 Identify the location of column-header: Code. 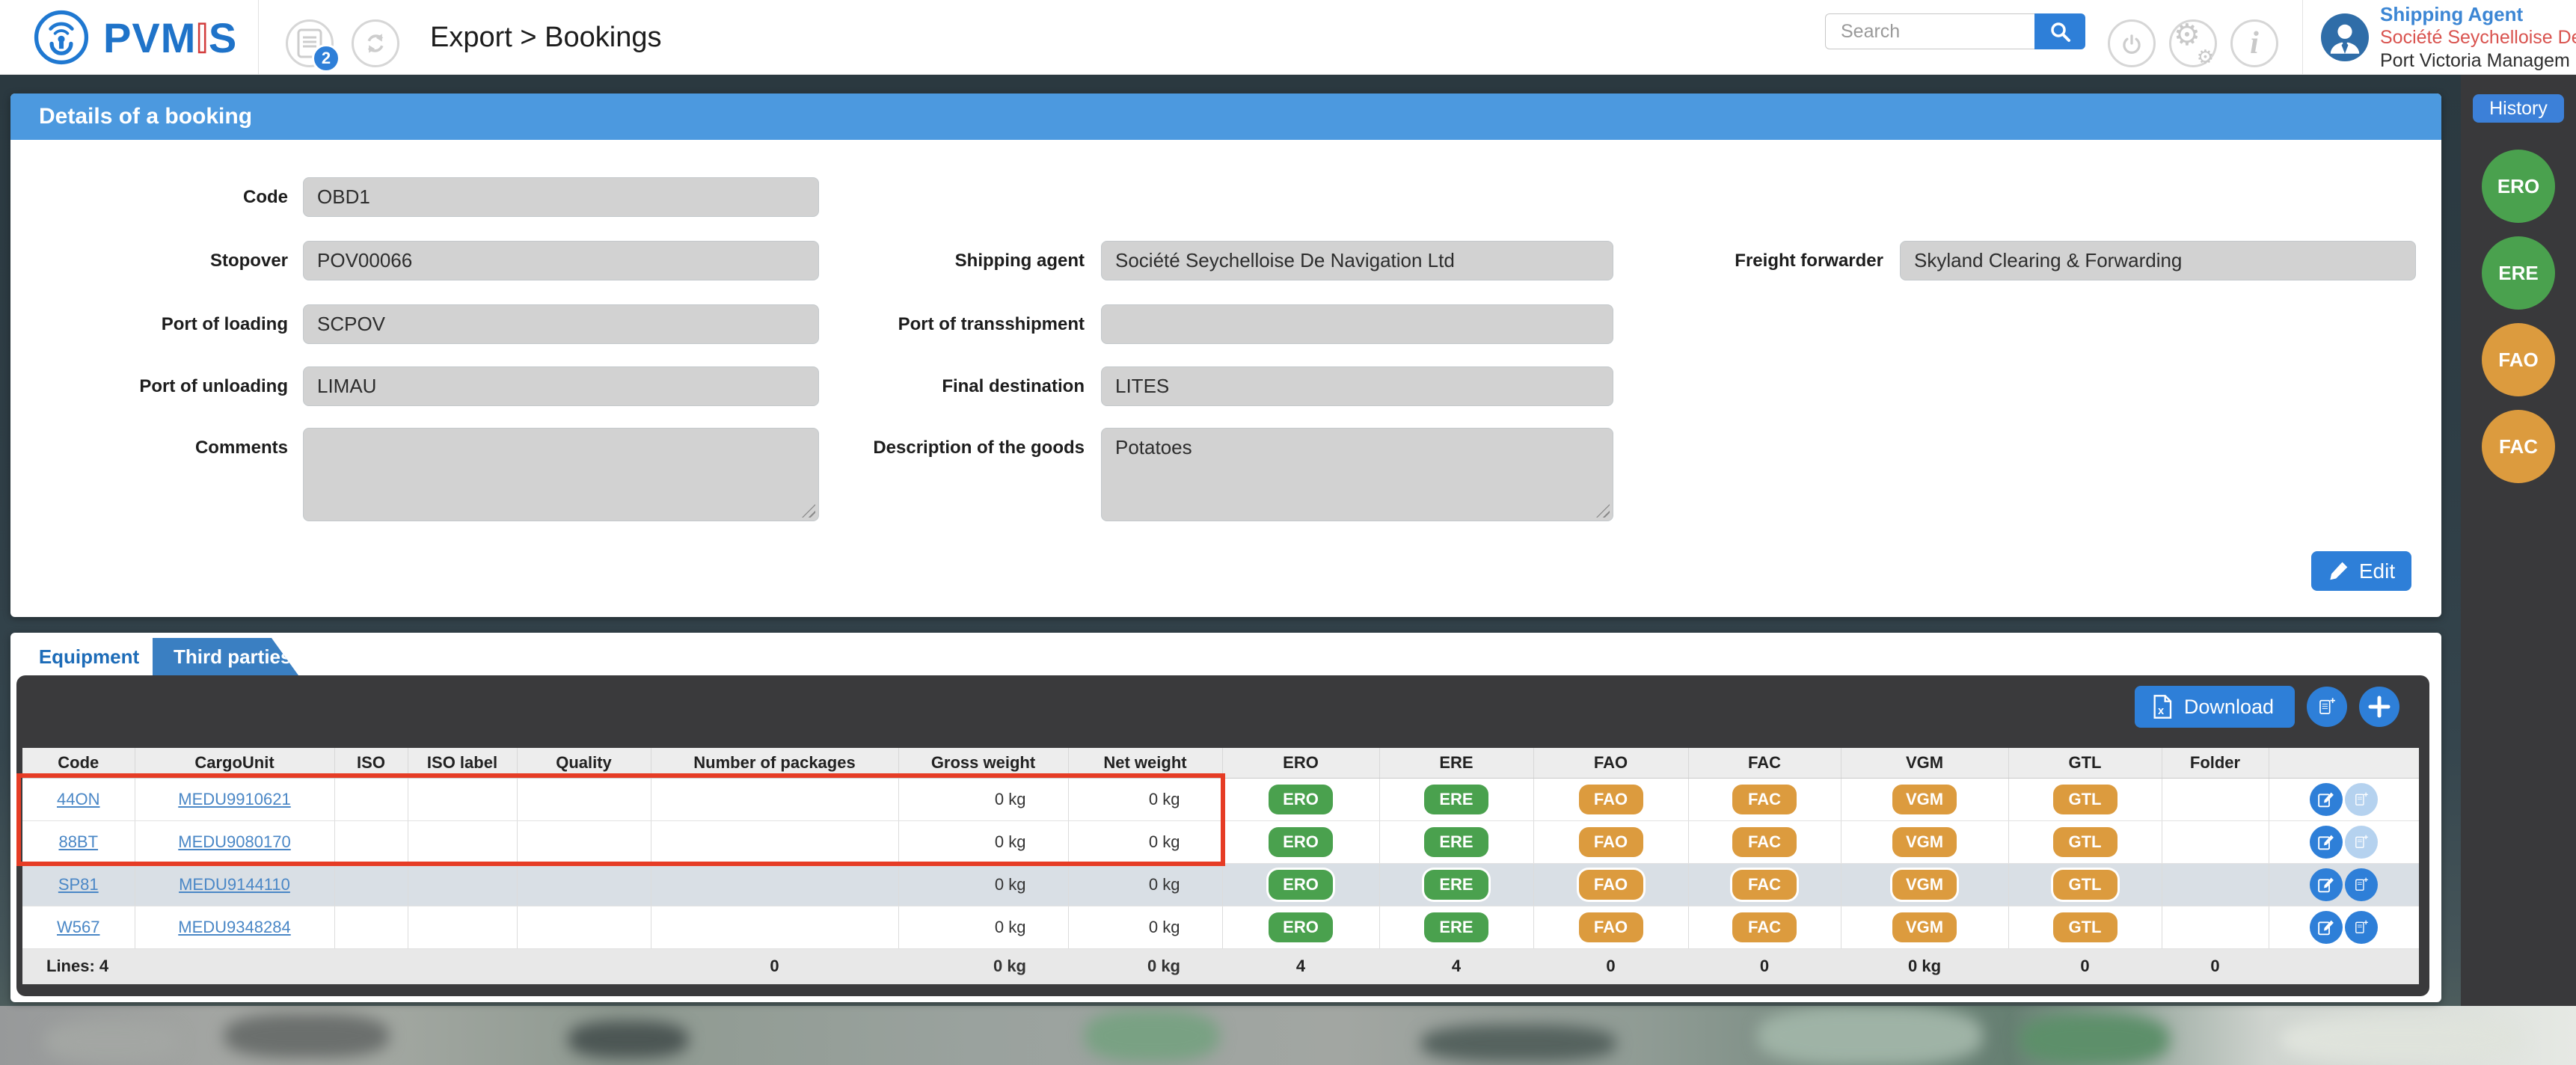
(78, 764).